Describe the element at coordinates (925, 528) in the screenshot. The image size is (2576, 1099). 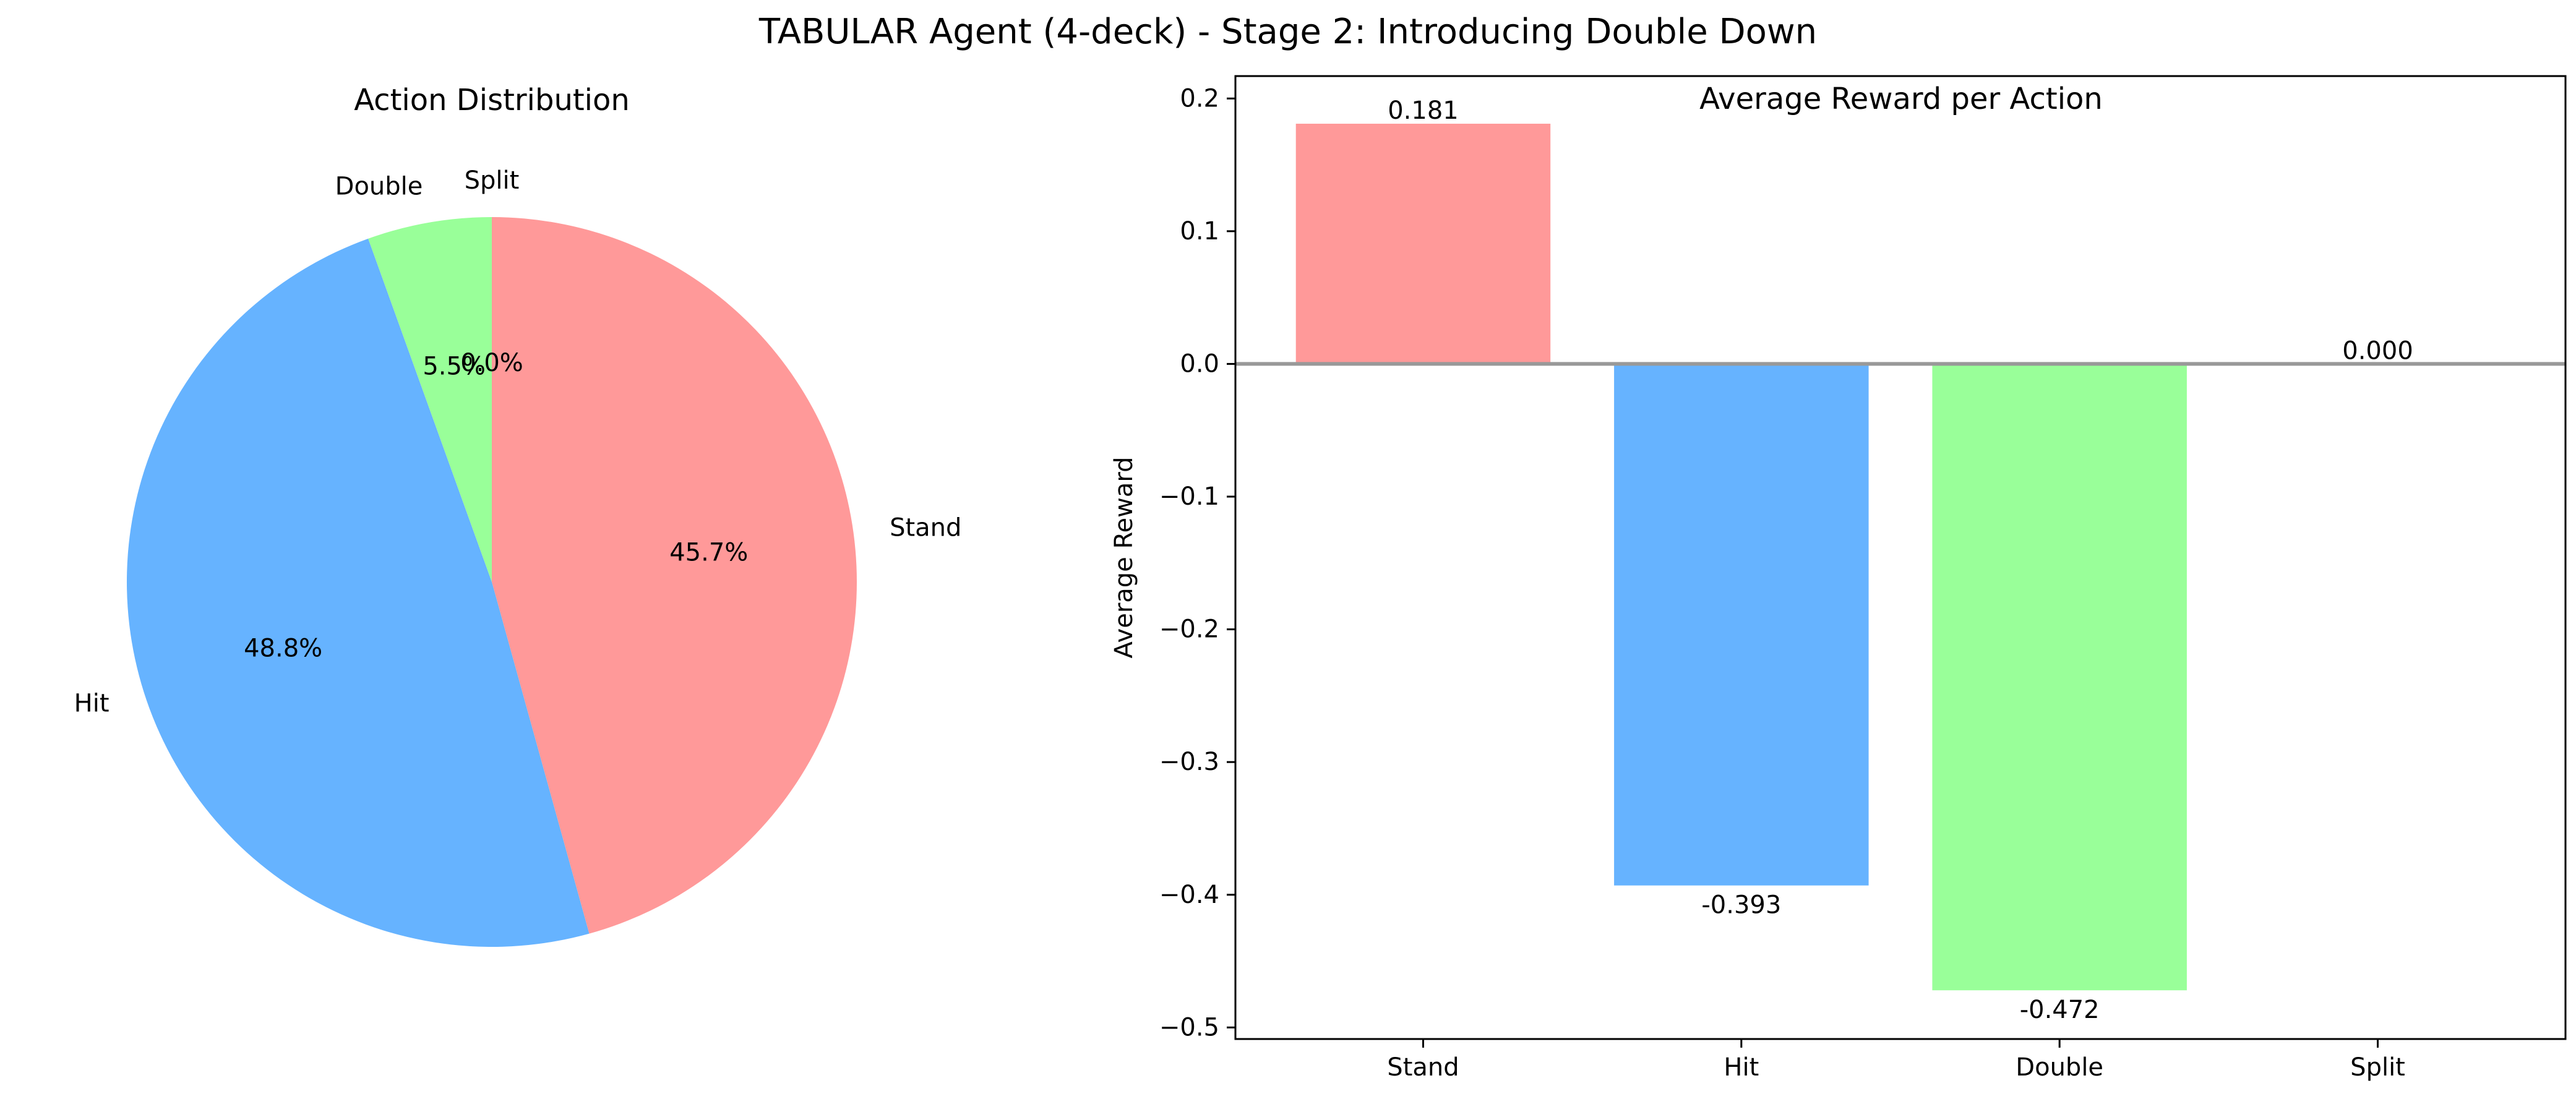
I see `pie-label-stand: Stand` at that location.